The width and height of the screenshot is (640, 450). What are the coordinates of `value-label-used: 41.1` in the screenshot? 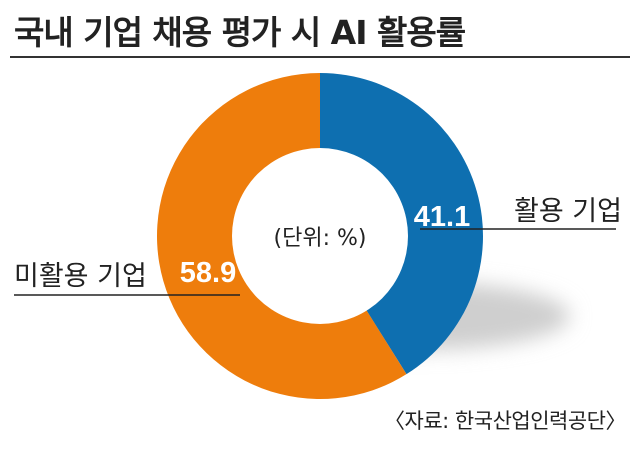 It's located at (442, 217).